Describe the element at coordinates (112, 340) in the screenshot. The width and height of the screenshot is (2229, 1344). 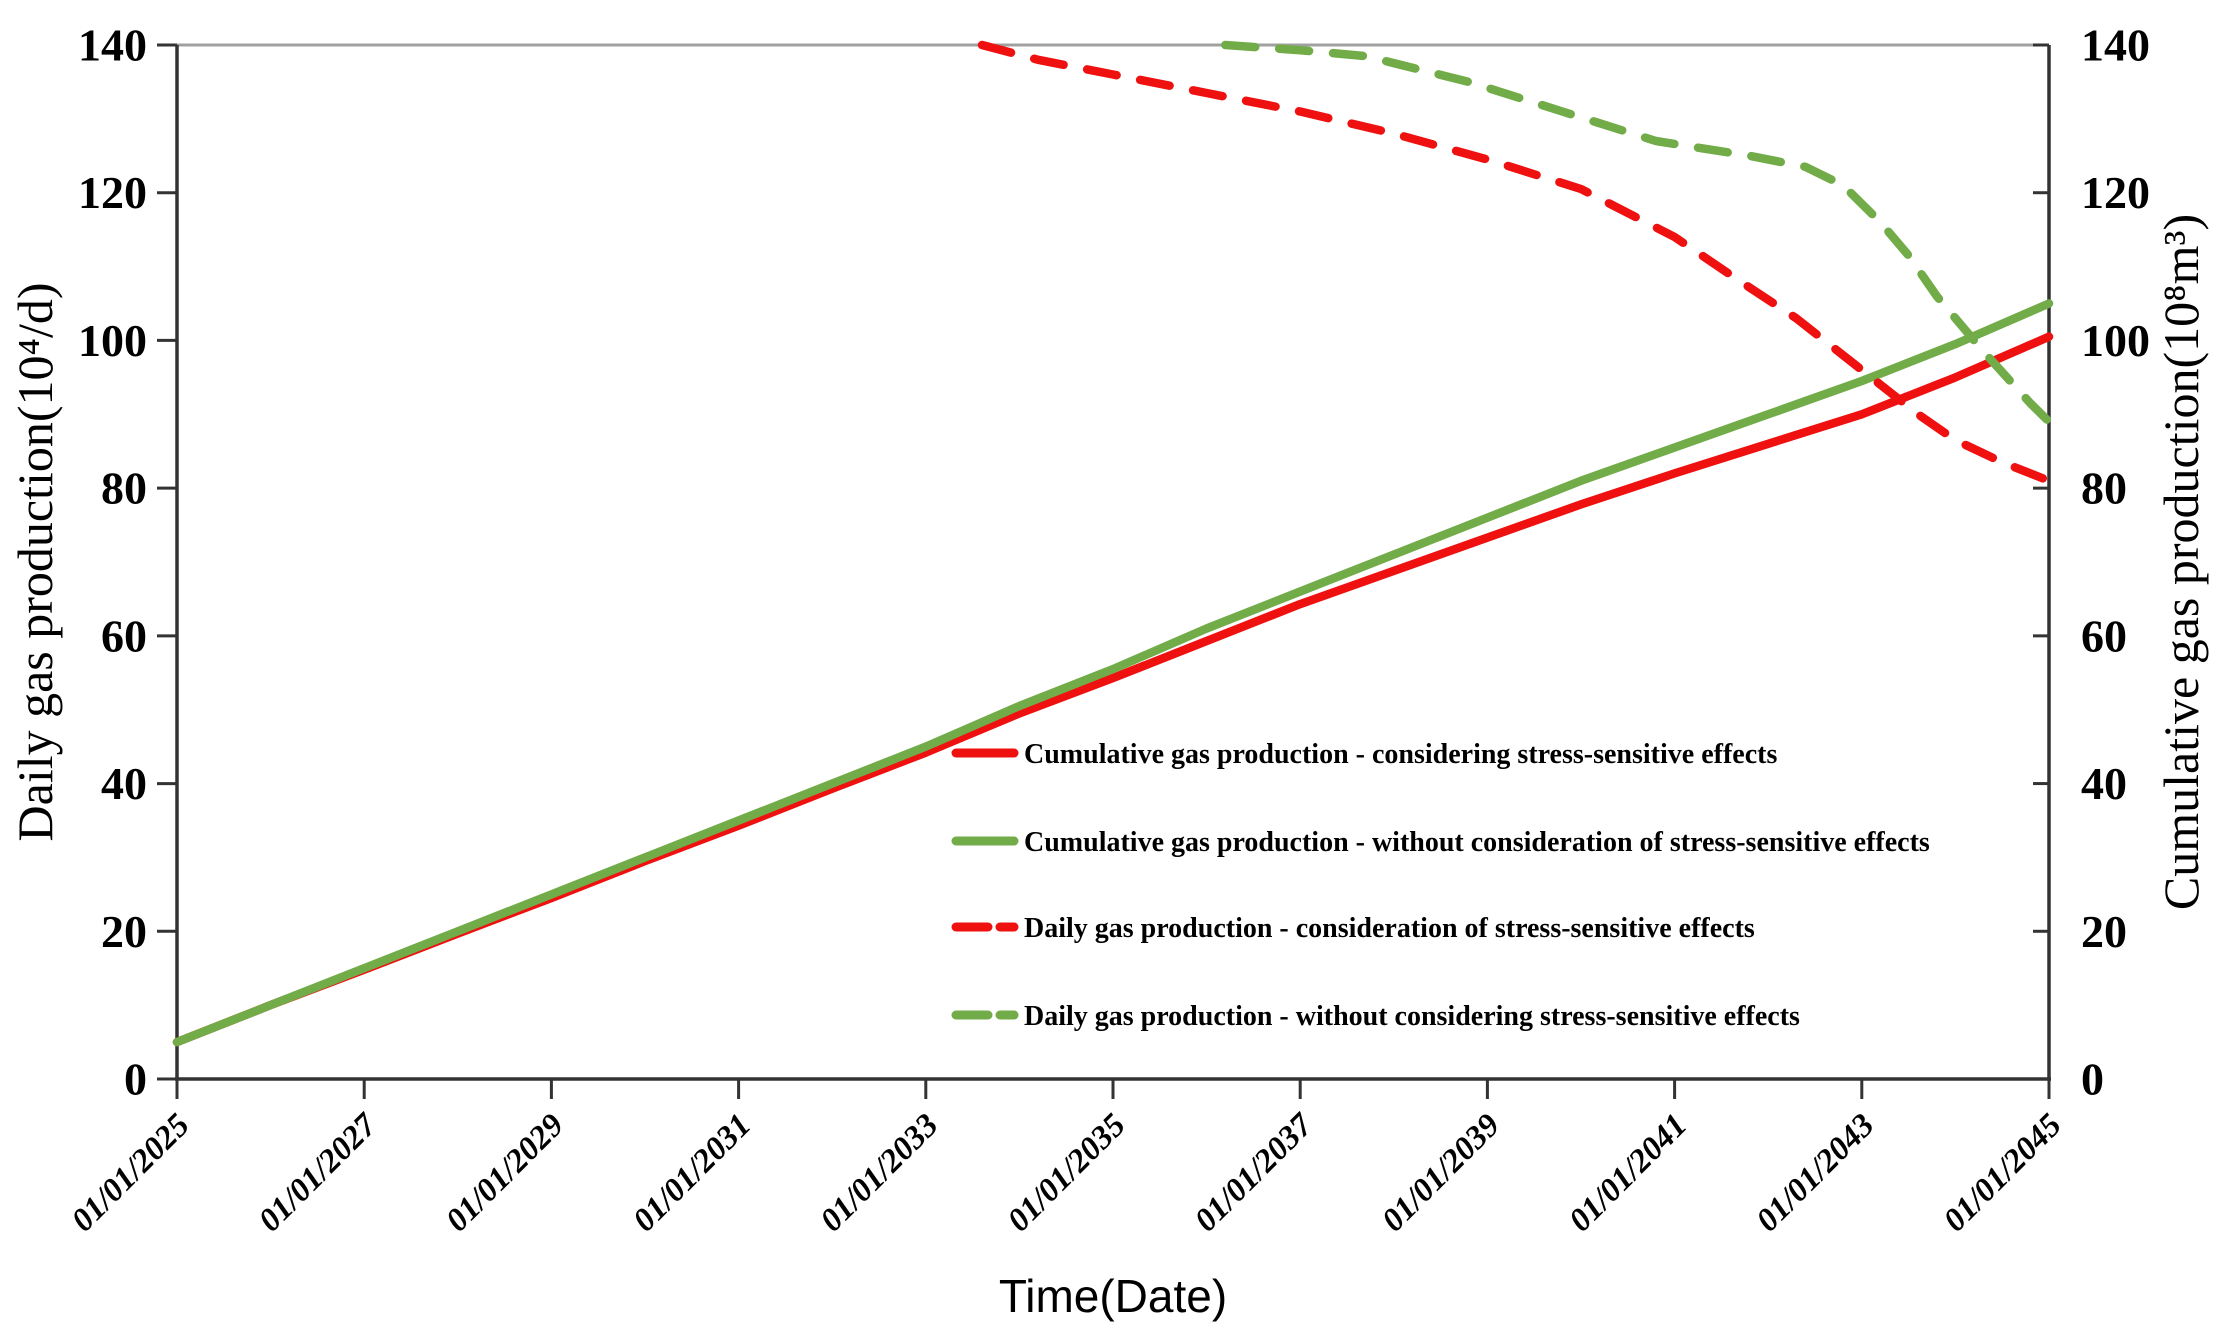
I see `y-left-tick-label: 100` at that location.